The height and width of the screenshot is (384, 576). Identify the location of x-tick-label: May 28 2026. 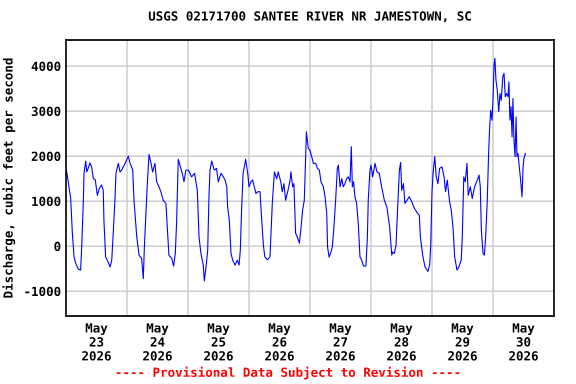
(401, 342).